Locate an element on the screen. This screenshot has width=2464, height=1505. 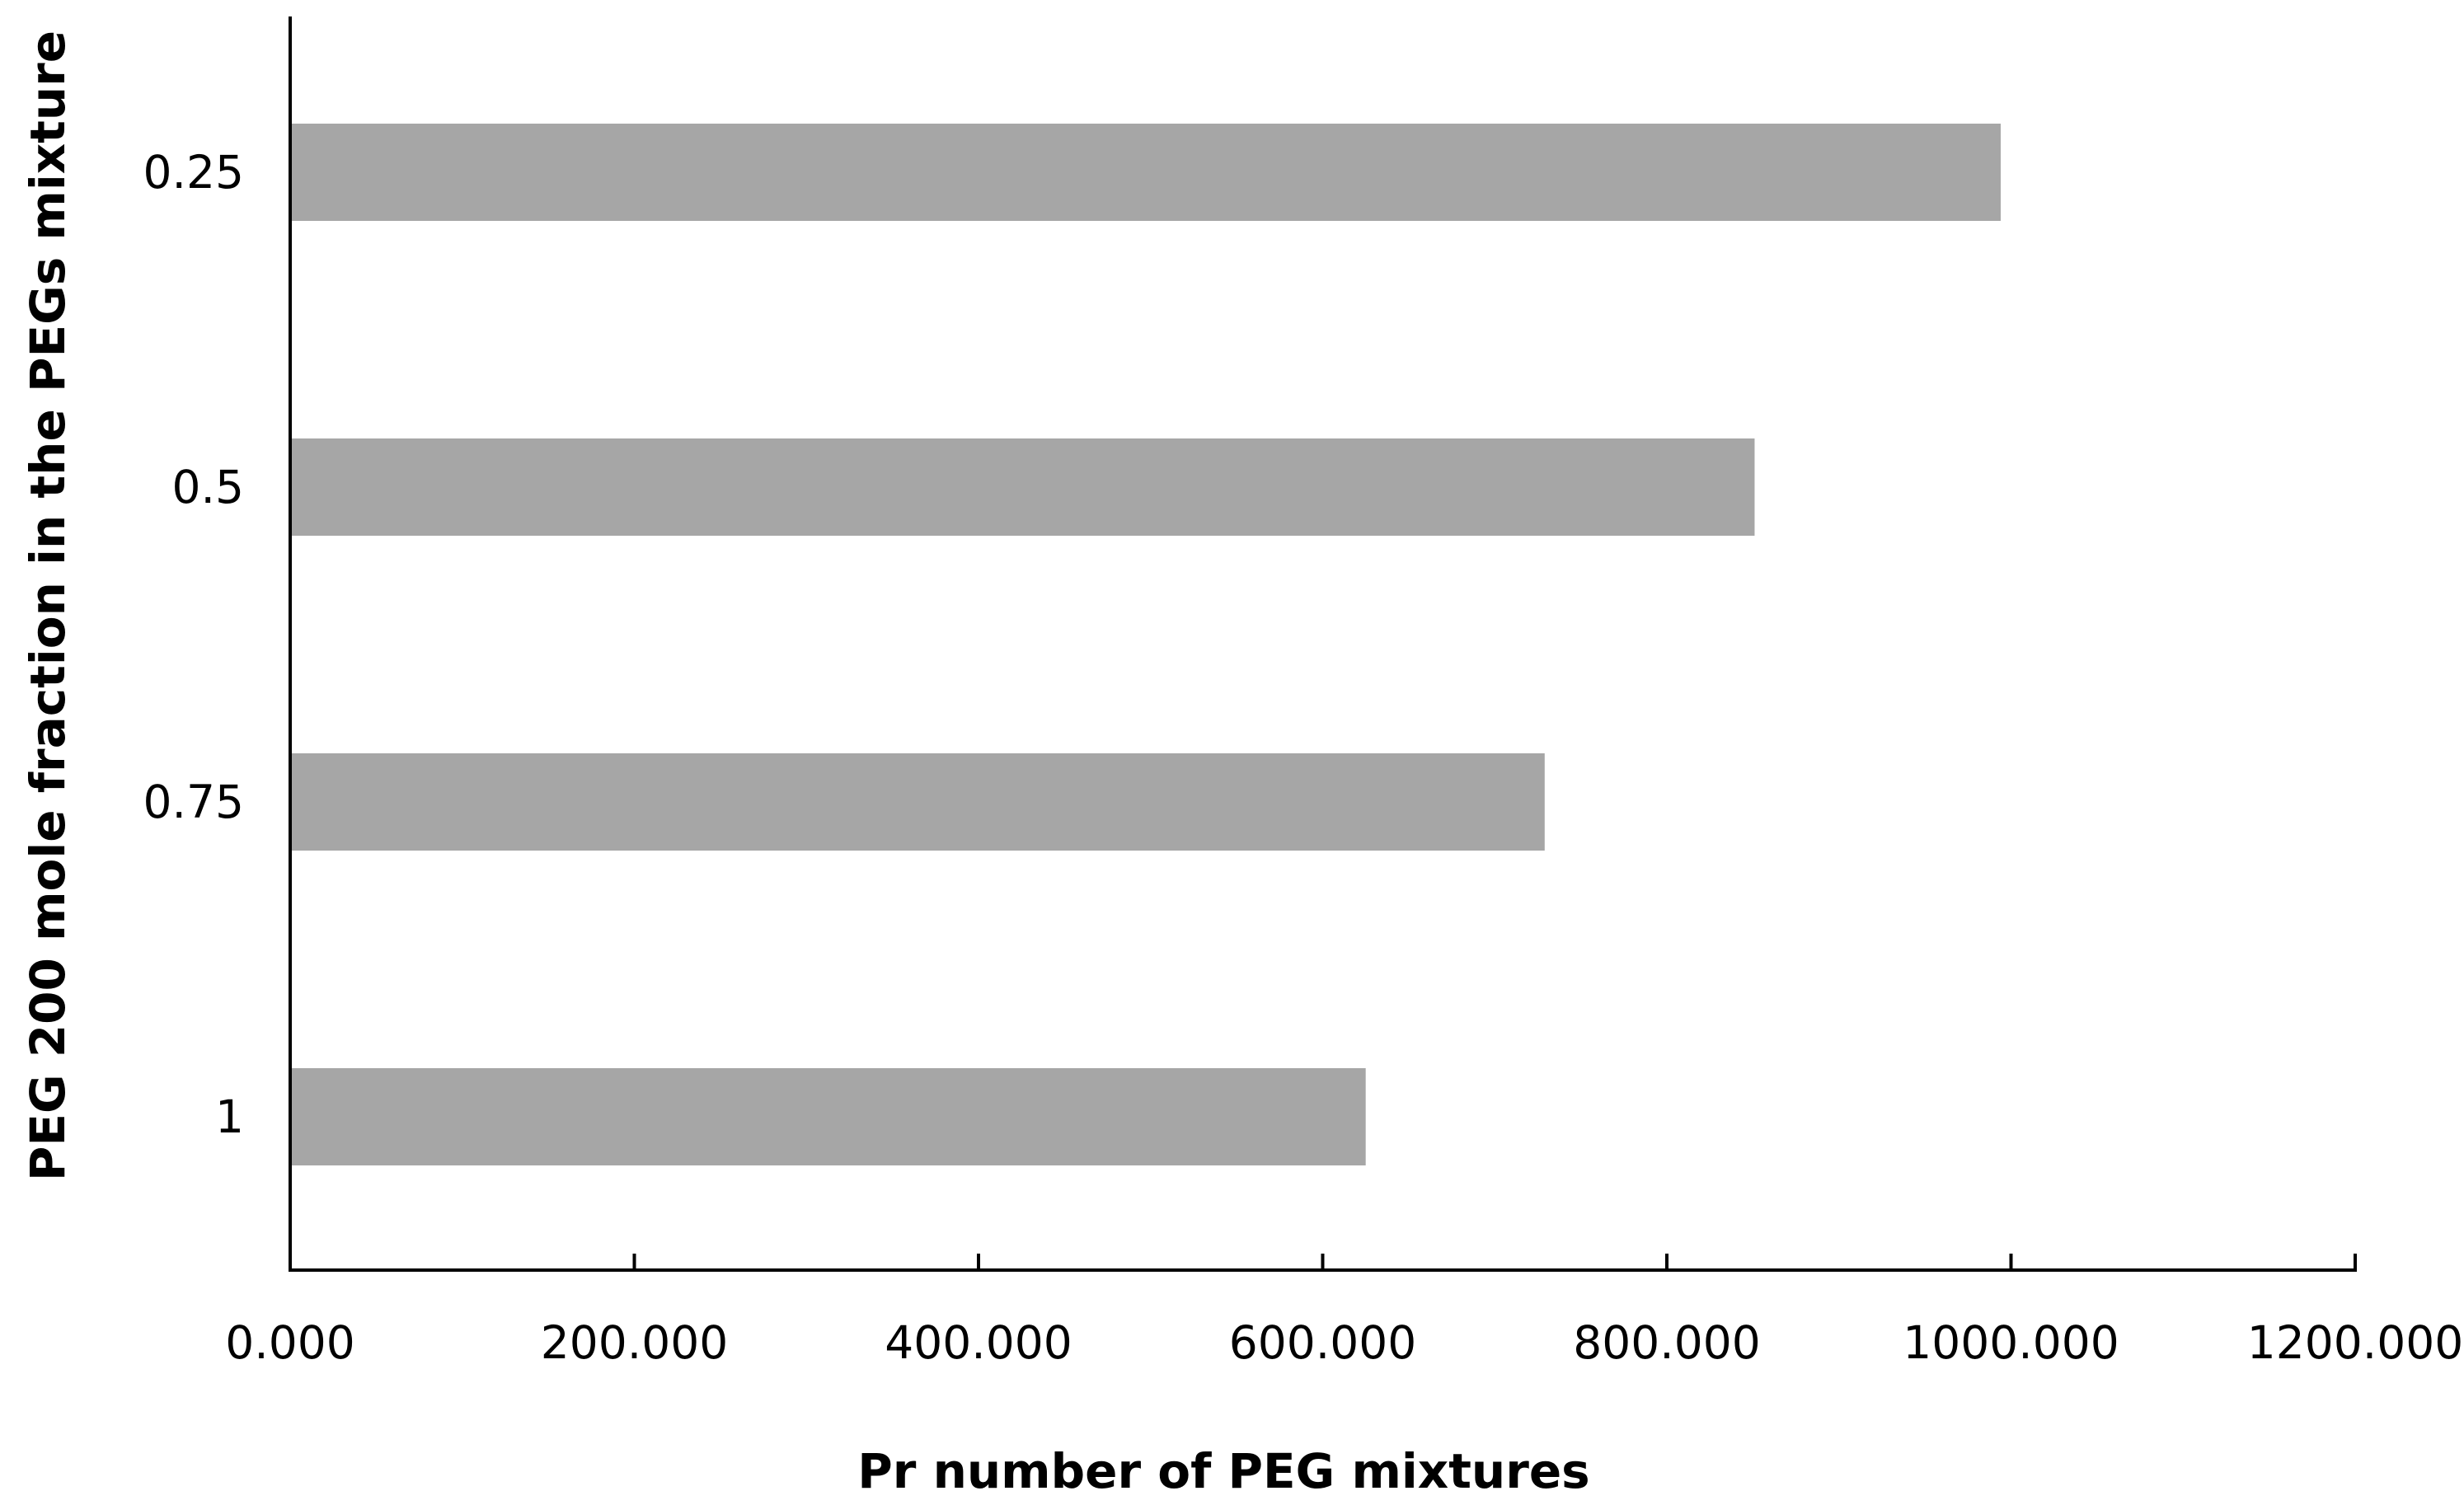
y-tick-label: 1 is located at coordinates (230, 1116).